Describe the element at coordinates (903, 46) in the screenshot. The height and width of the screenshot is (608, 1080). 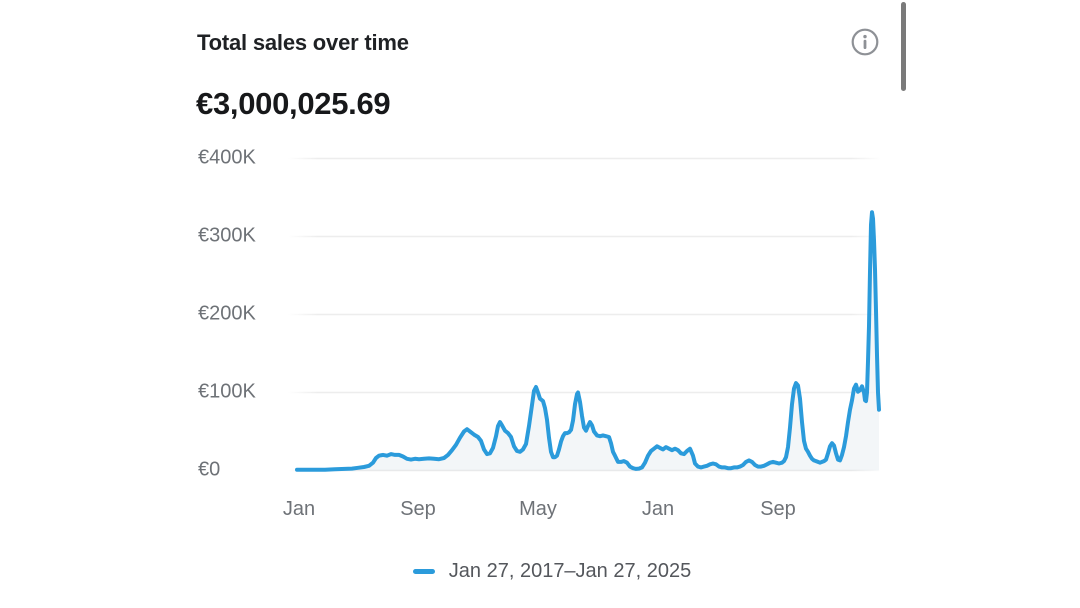
I see `scrollbar-thumb` at that location.